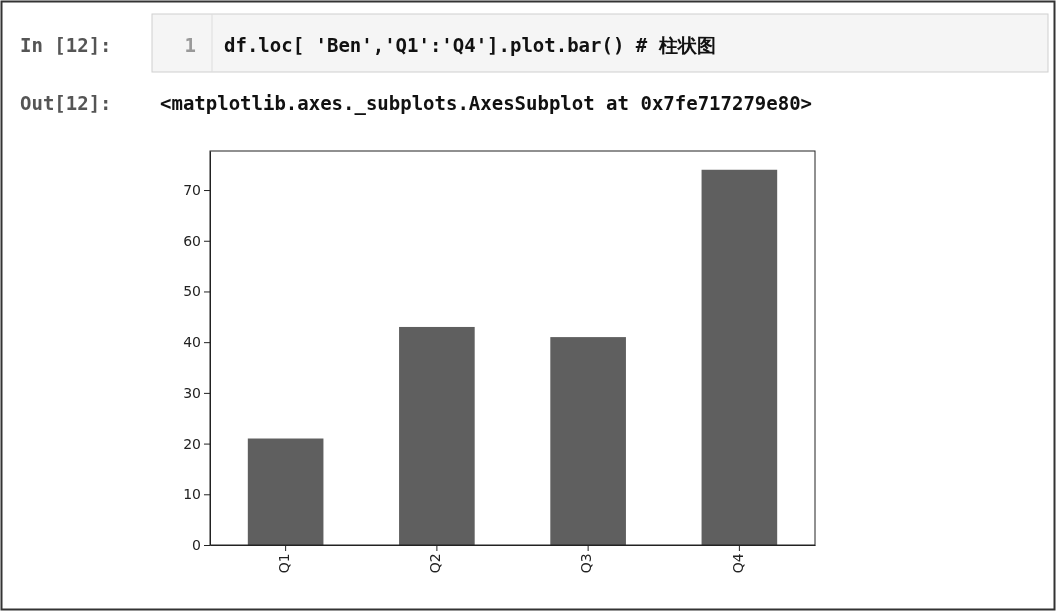 The image size is (1056, 611). What do you see at coordinates (190, 45) in the screenshot?
I see `text: 1` at bounding box center [190, 45].